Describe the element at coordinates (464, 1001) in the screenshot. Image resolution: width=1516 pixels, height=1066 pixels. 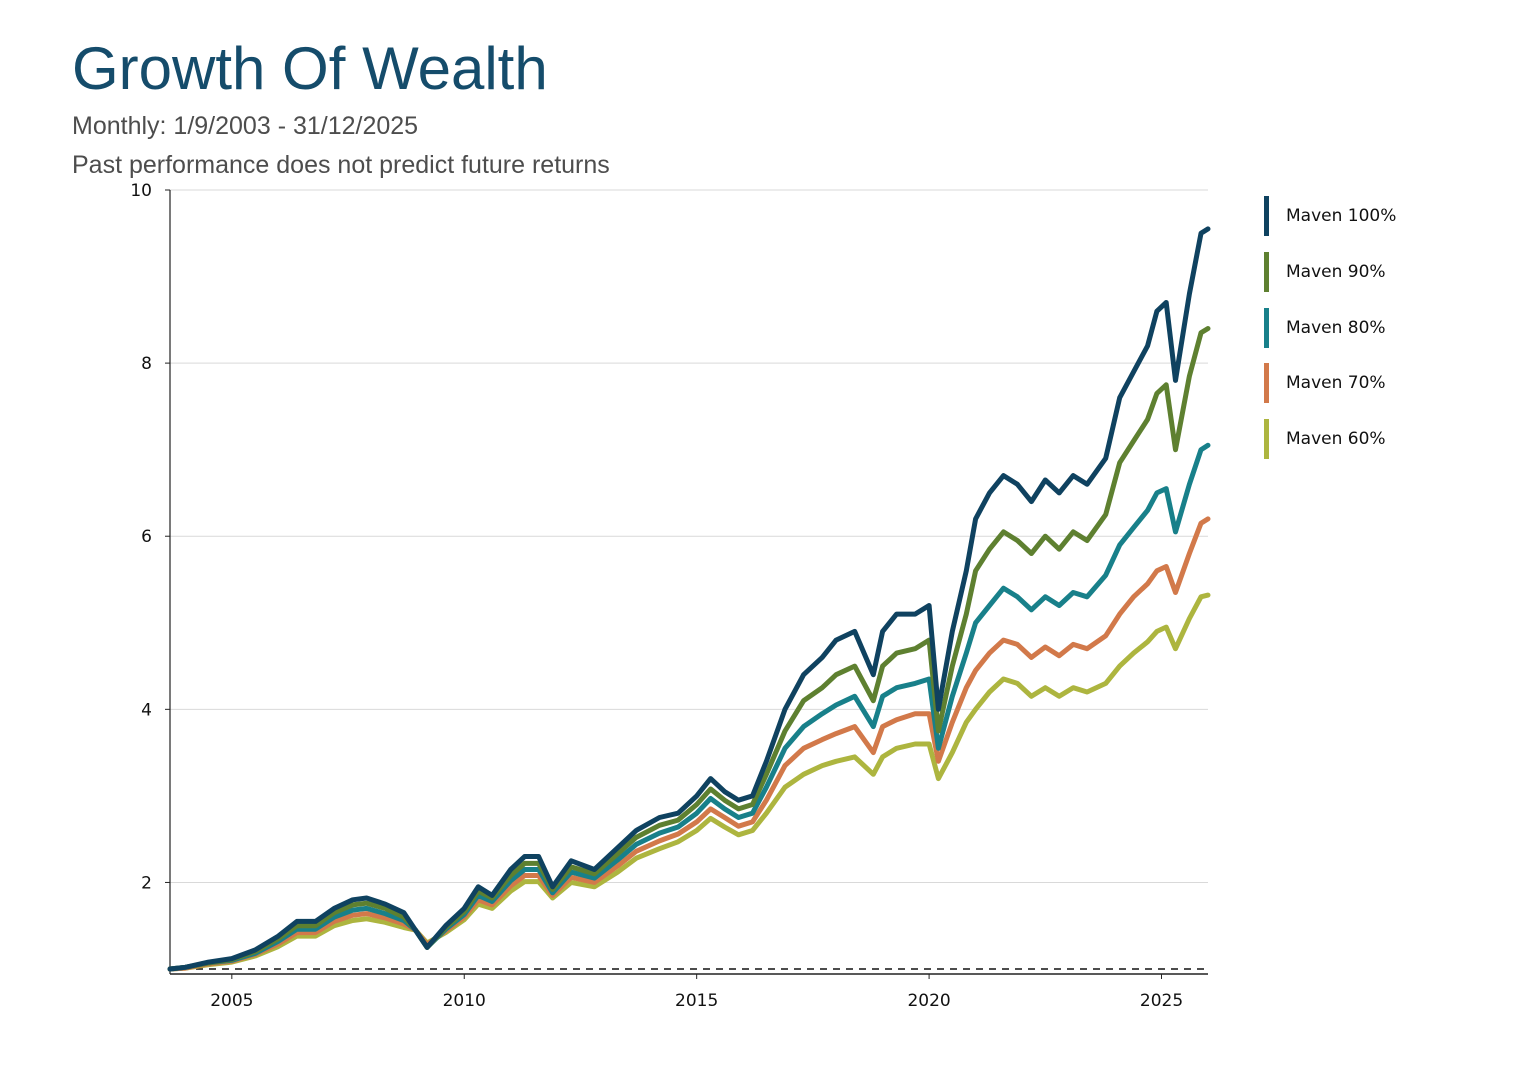
I see `x-tick-label: 2010` at that location.